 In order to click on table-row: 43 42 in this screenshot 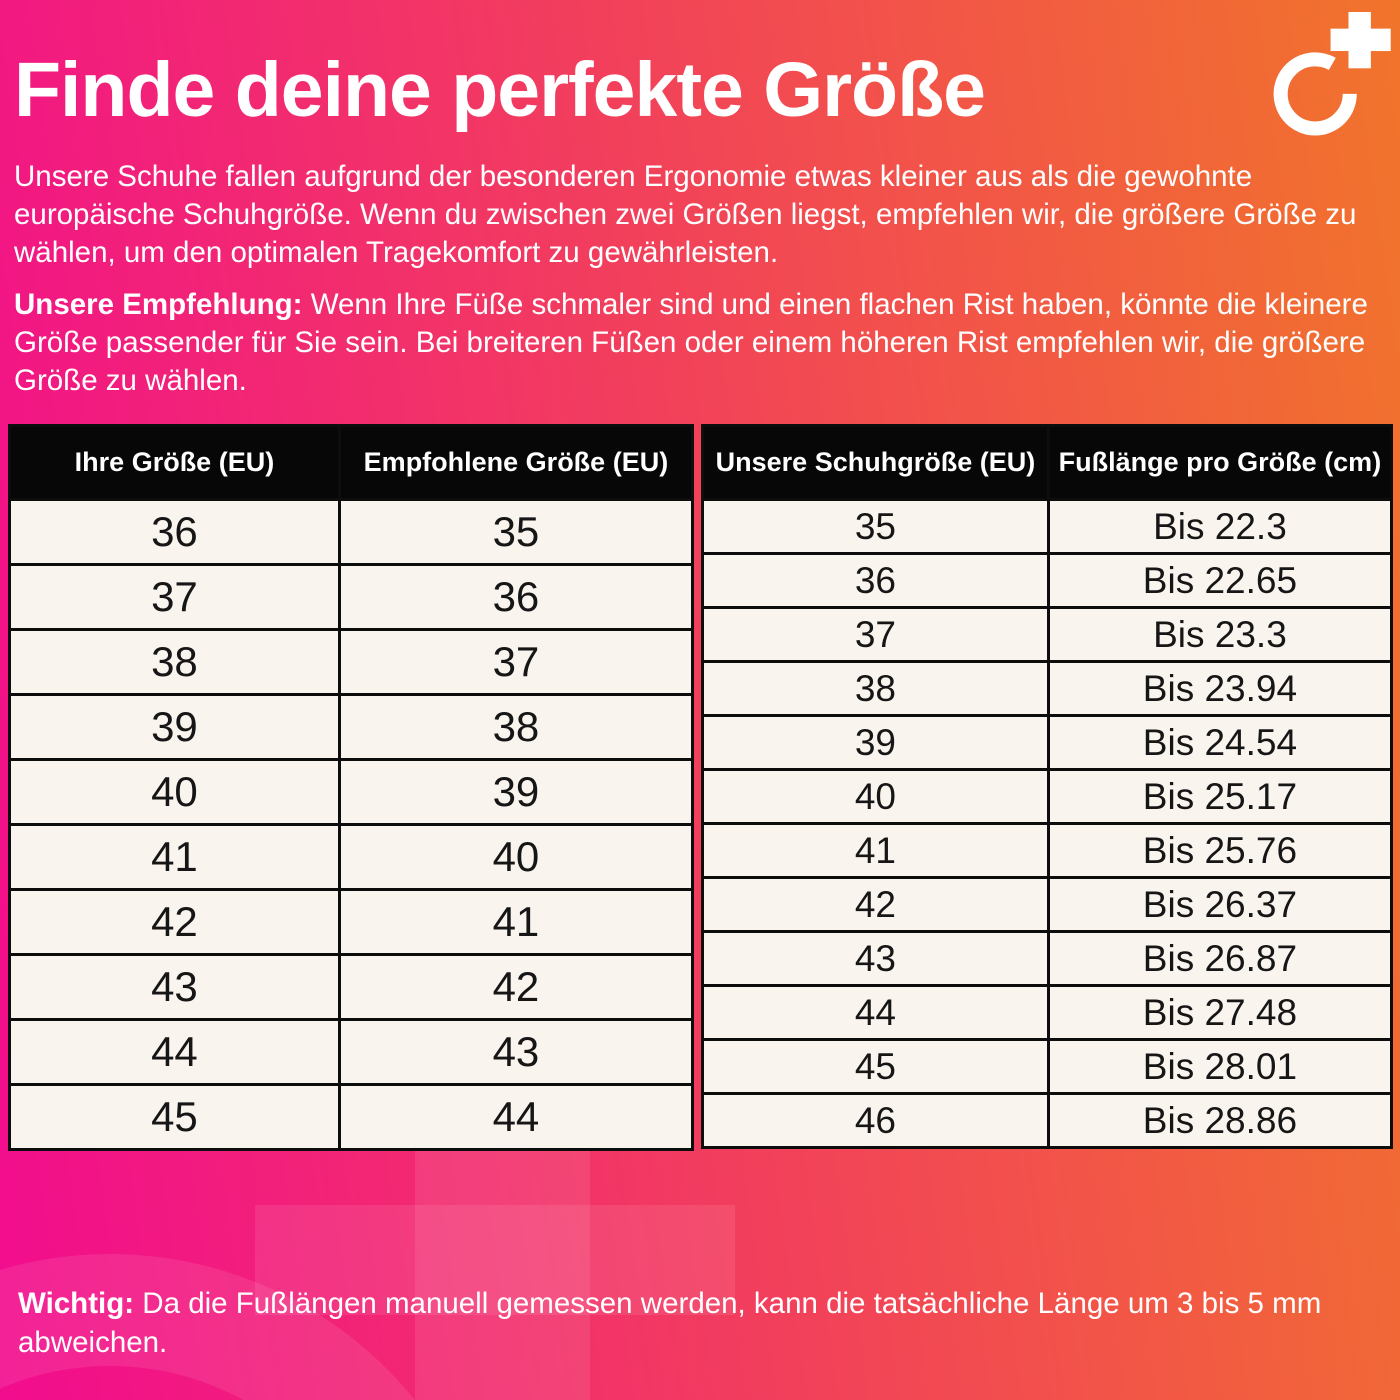, I will do `click(351, 987)`.